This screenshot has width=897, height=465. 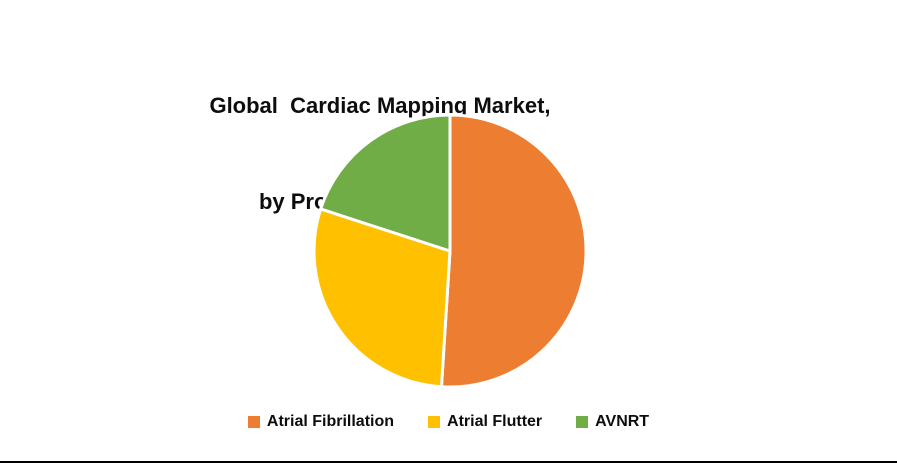 I want to click on pie-slice-avnrt, so click(x=385, y=183).